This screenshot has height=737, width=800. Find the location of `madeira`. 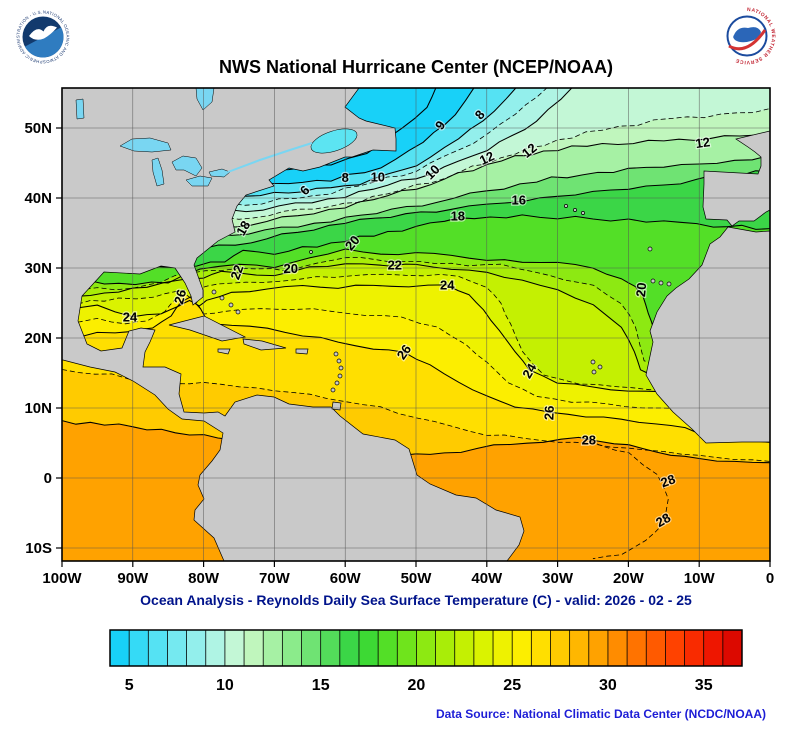

madeira is located at coordinates (650, 249).